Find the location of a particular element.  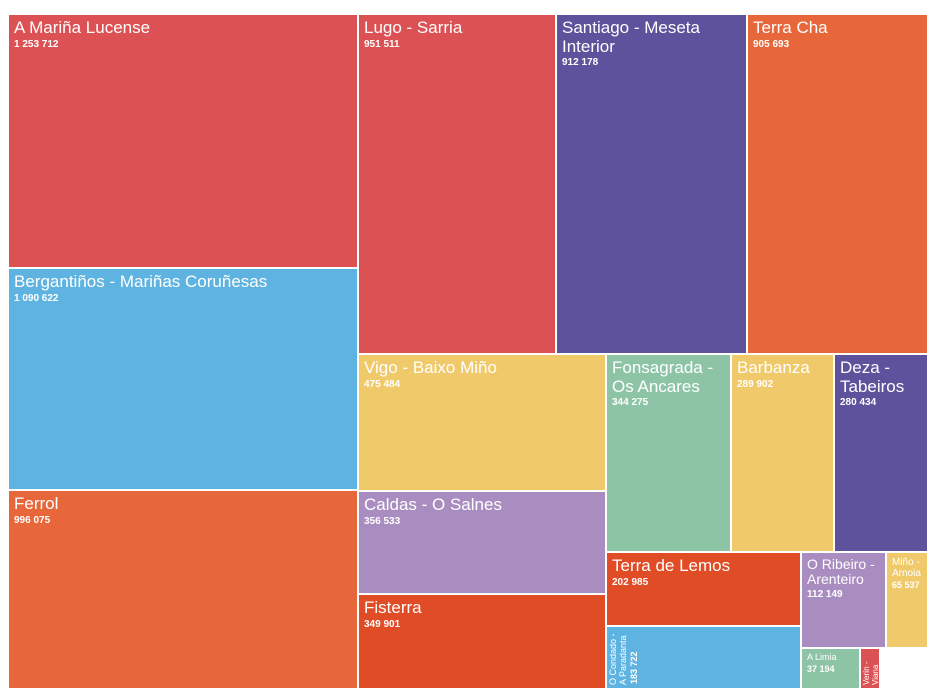

tile-label: O Condado - A Paradanta is located at coordinates (618, 659).